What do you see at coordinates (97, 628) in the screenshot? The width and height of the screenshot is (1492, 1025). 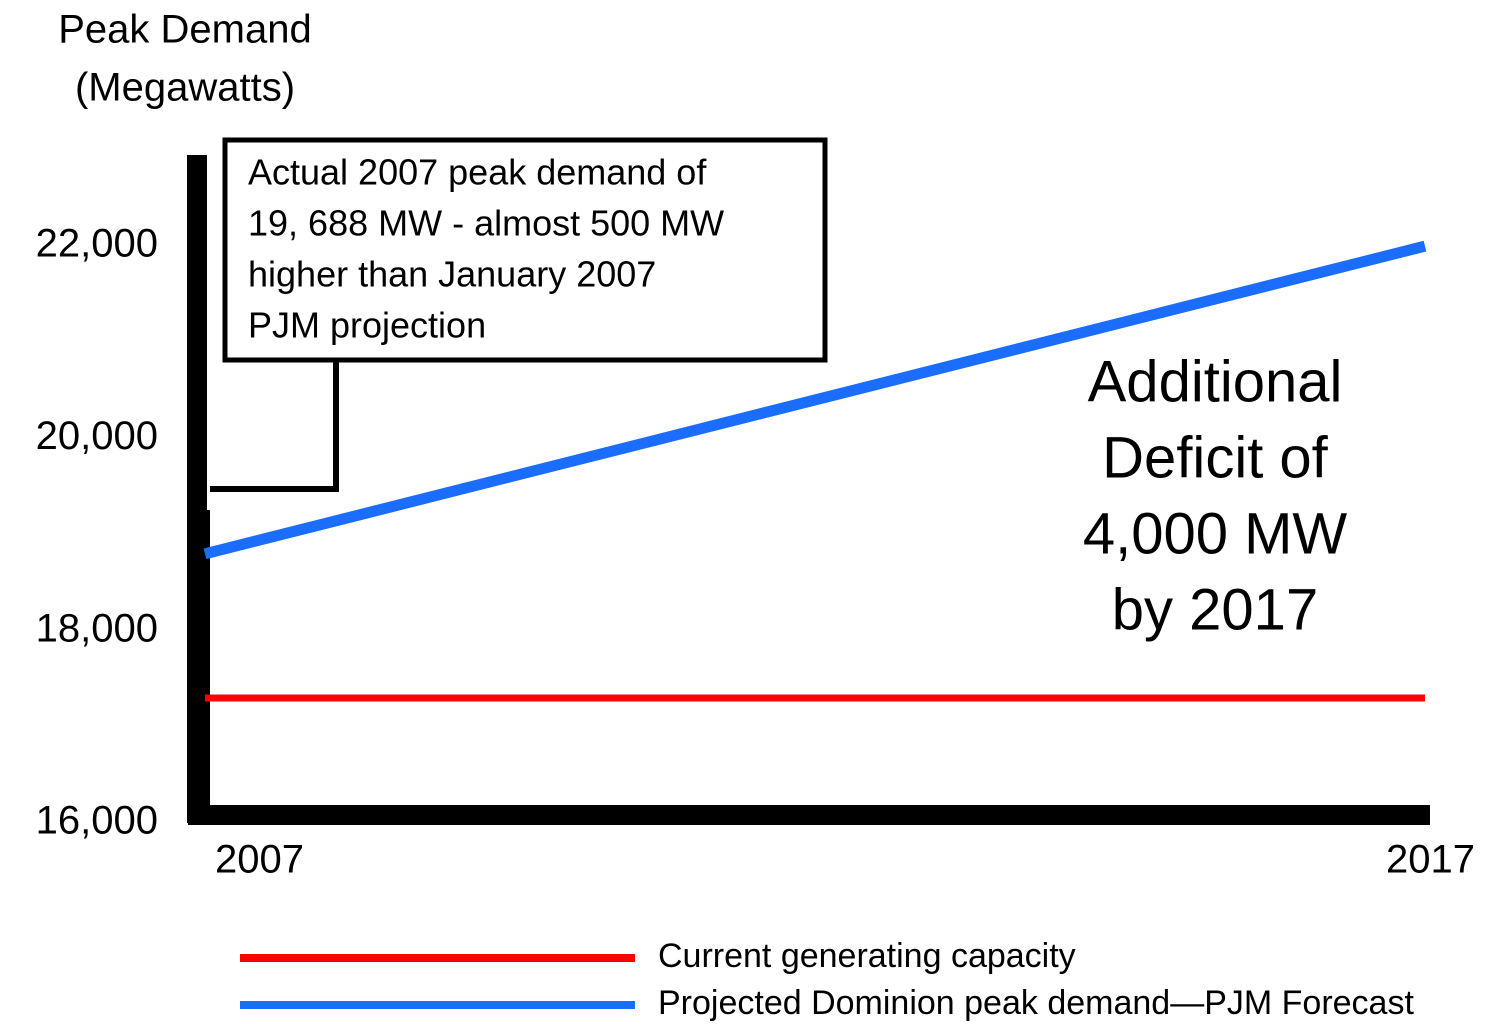 I see `y-tick-label: 18,000` at bounding box center [97, 628].